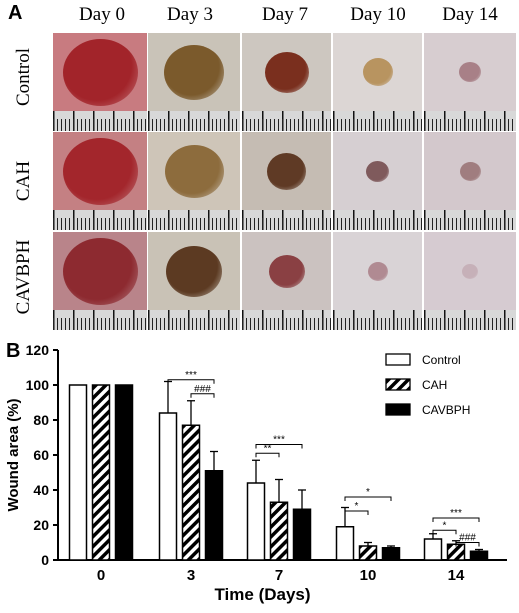 Image resolution: width=519 pixels, height=613 pixels. What do you see at coordinates (190, 14) in the screenshot?
I see `day-label-3: Day 3` at bounding box center [190, 14].